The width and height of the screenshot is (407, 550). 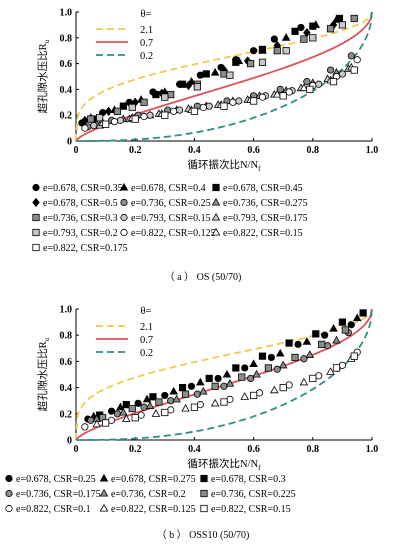 I want to click on x-axis-label-sub: f, so click(x=259, y=467).